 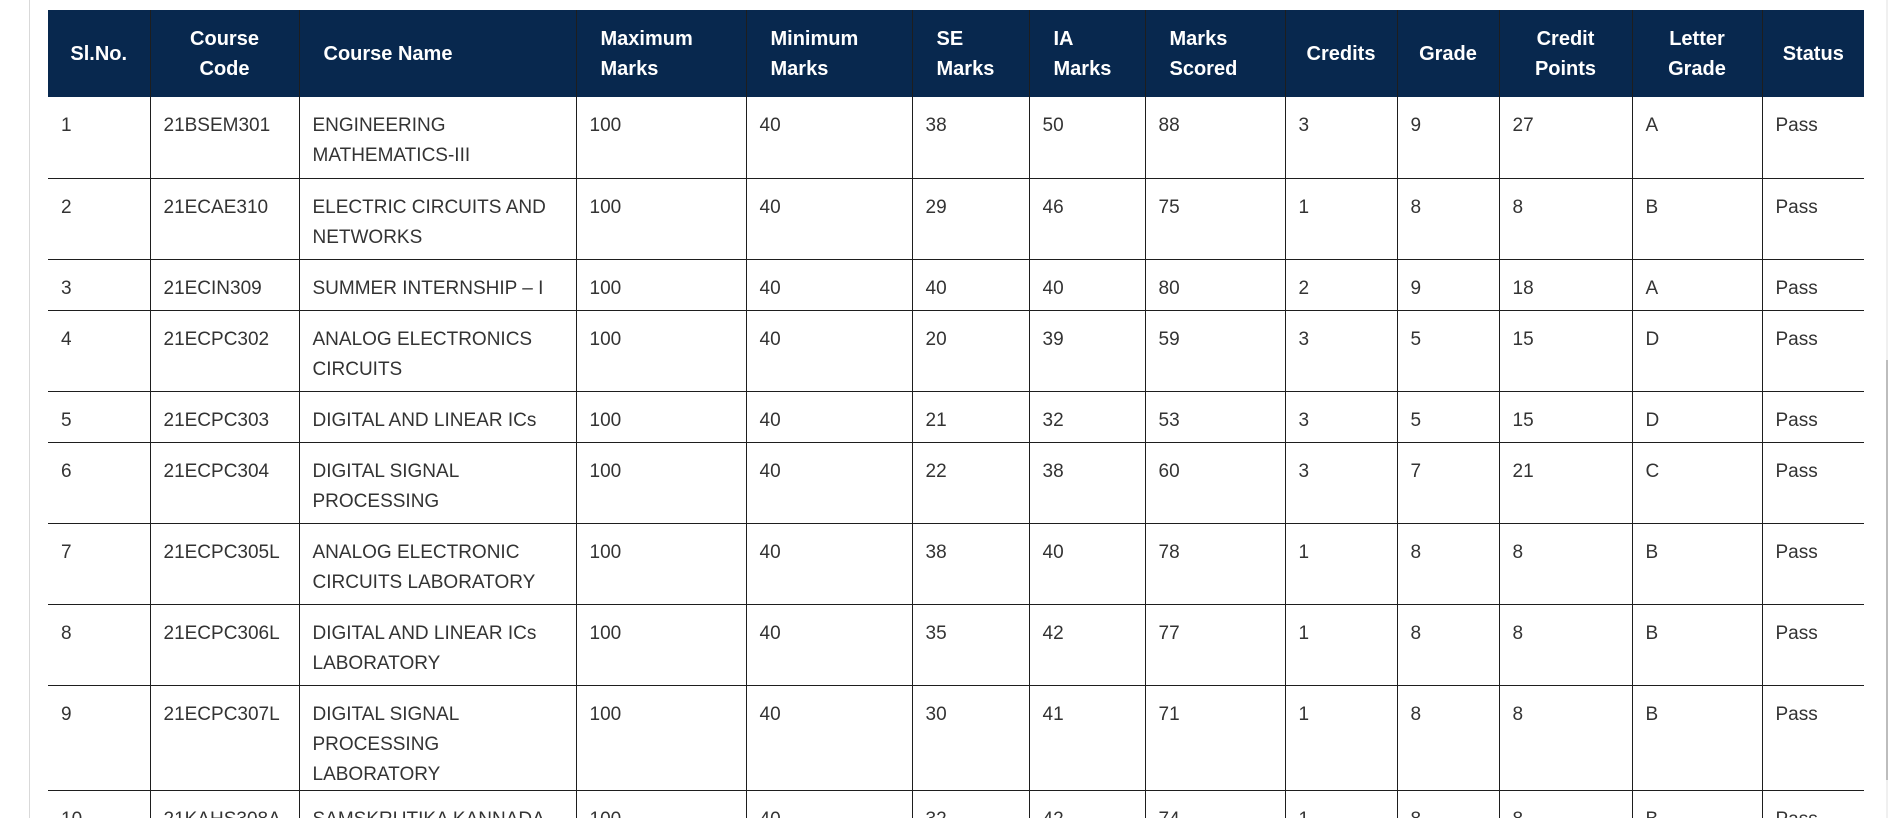 What do you see at coordinates (225, 138) in the screenshot?
I see `cell-course-code: 21BSEM301` at bounding box center [225, 138].